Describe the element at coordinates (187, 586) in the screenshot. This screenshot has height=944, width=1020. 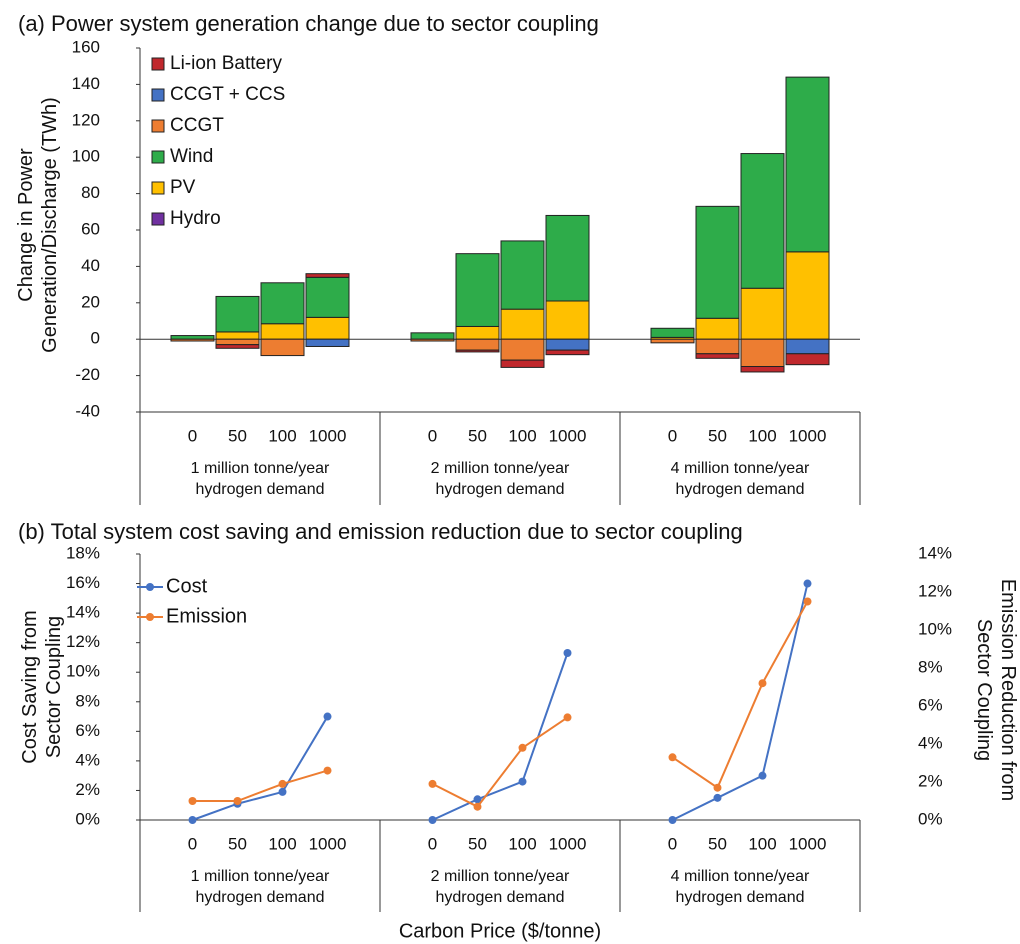
I see `legend-label: Cost` at that location.